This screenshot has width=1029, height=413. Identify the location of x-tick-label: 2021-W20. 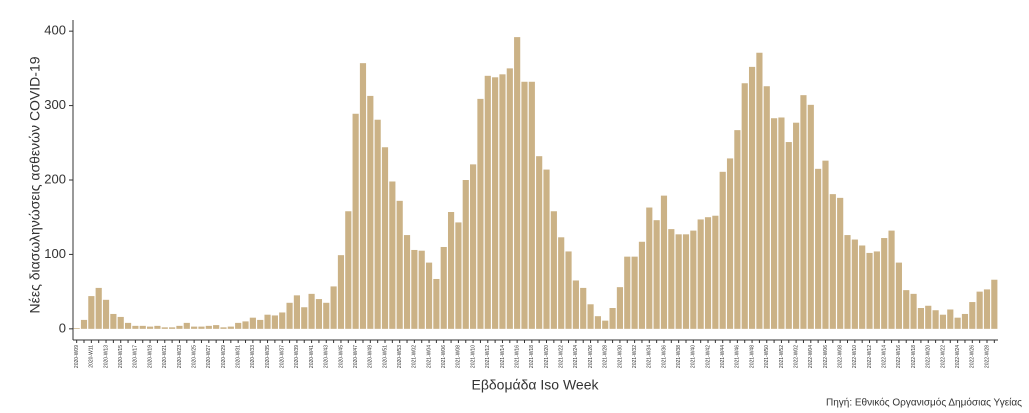
(547, 356).